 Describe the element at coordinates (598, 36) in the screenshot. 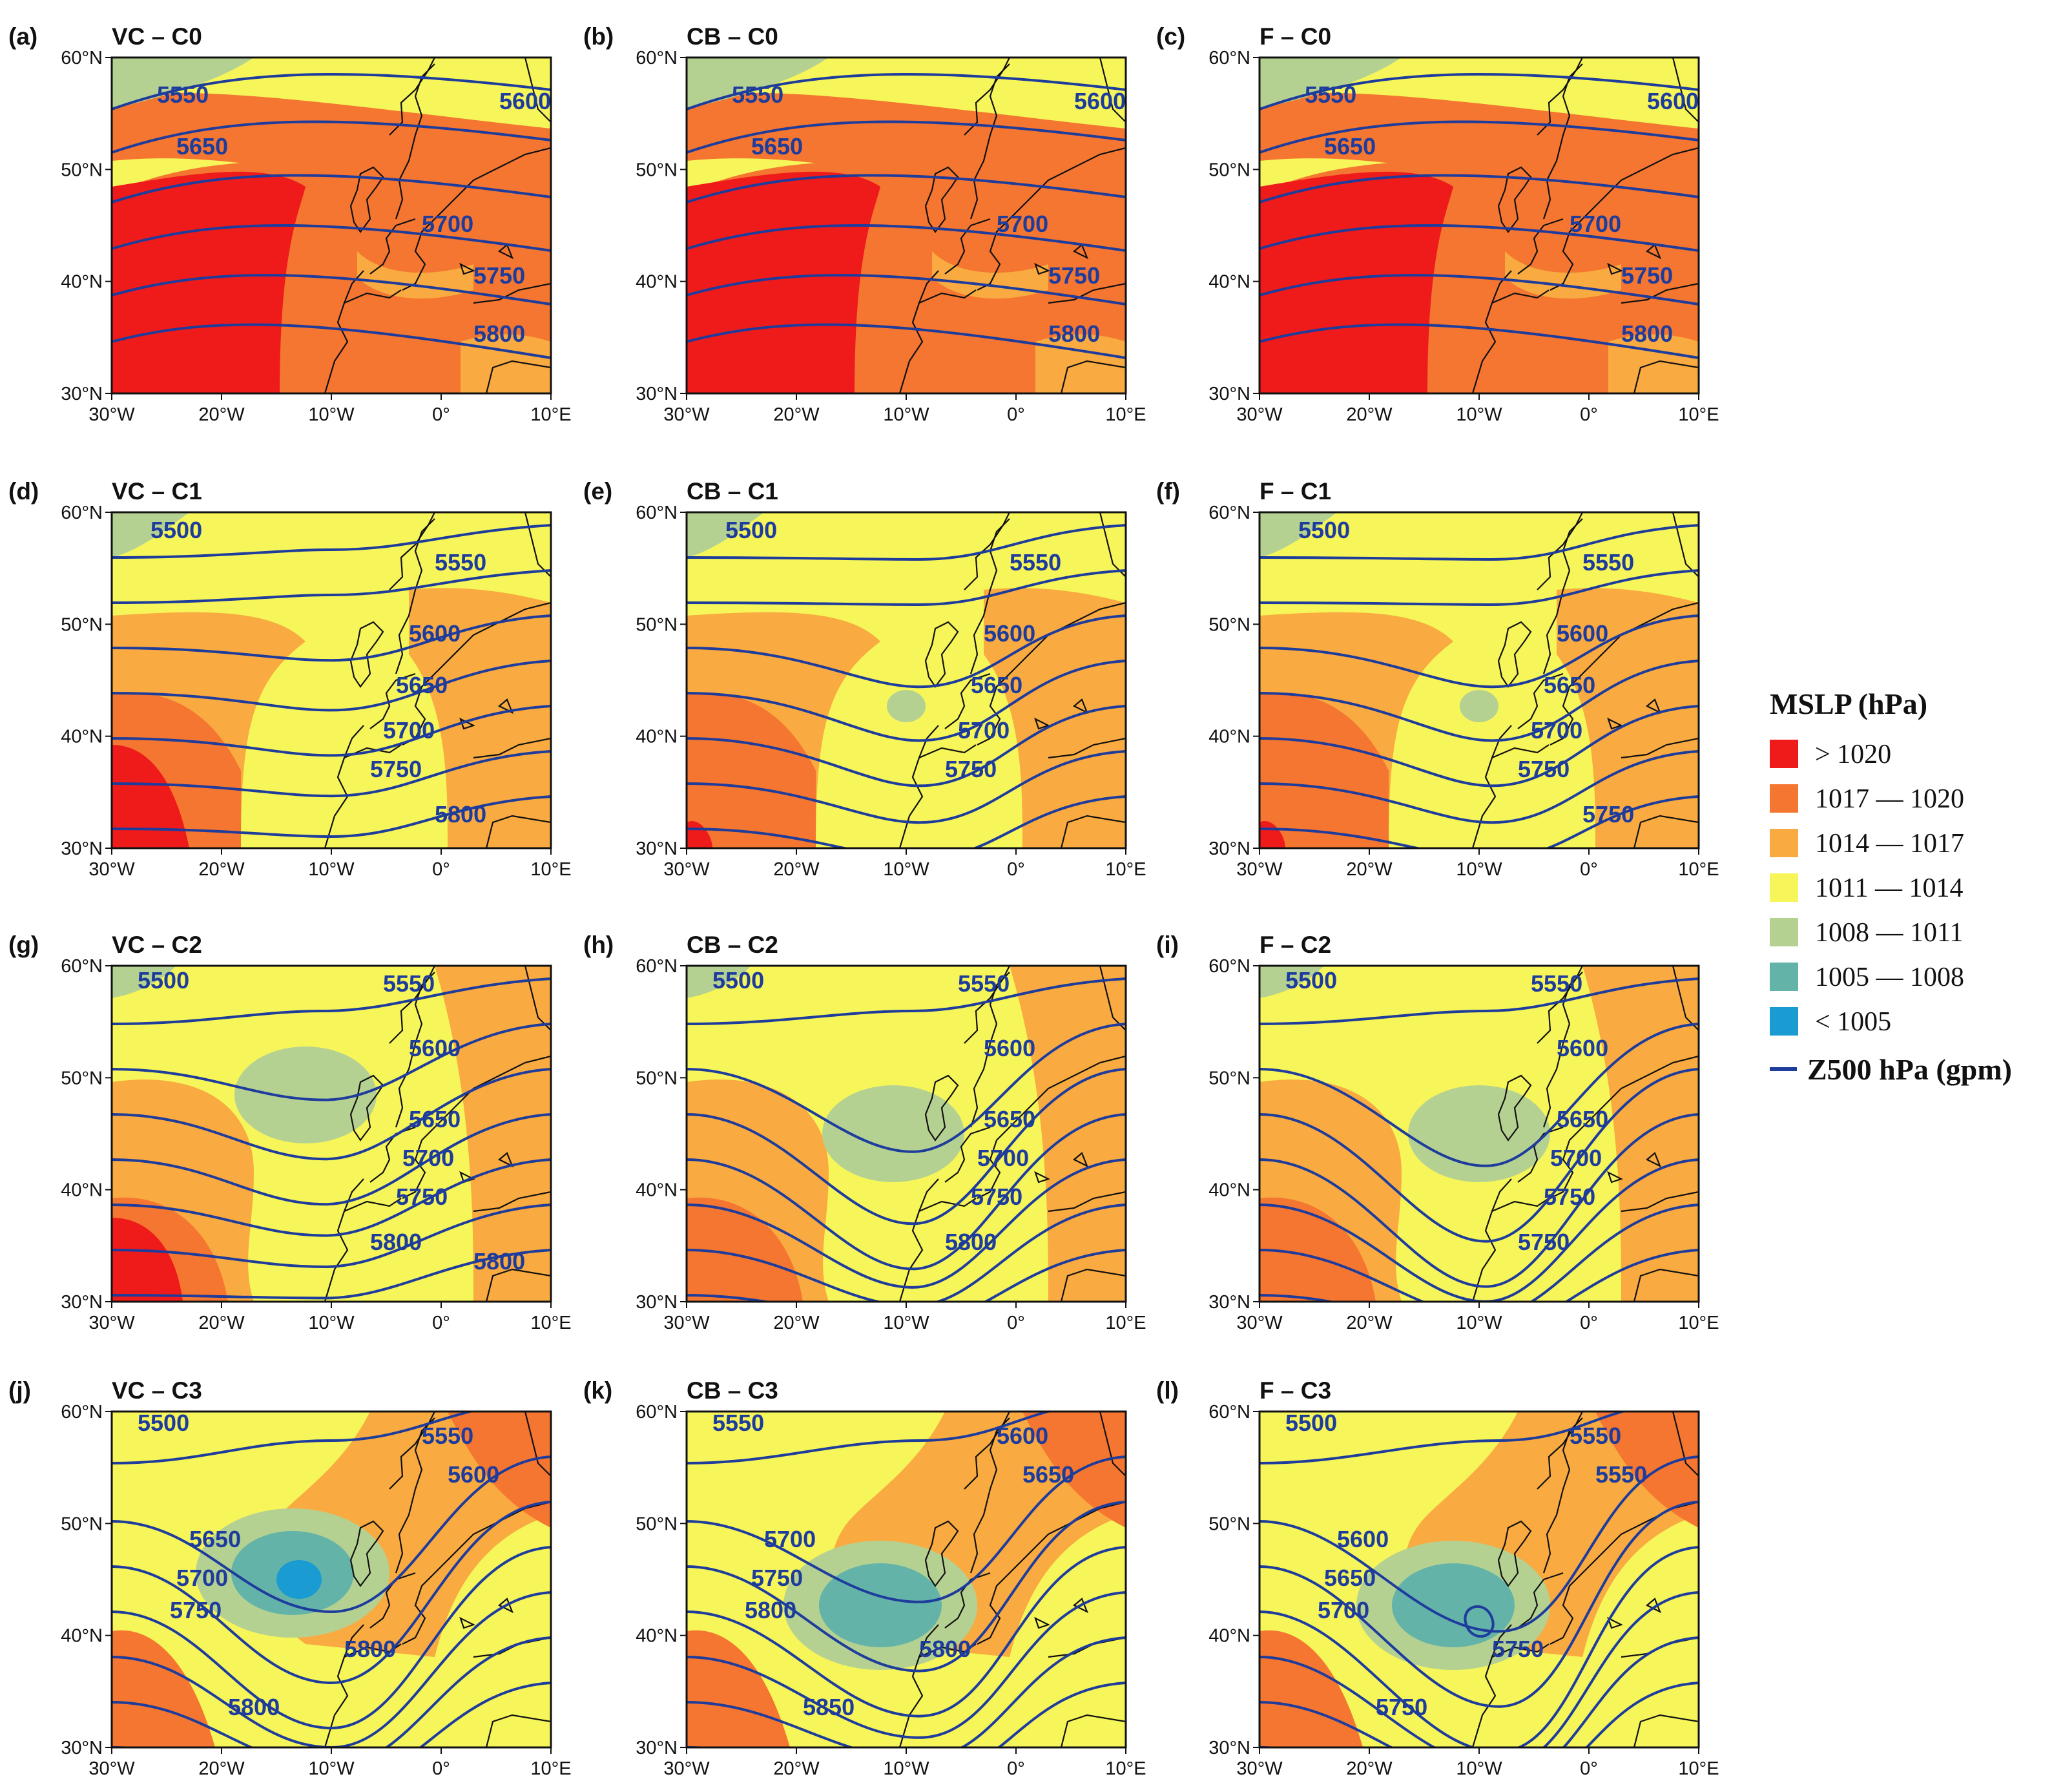

I see `panel-tag: (b)` at that location.